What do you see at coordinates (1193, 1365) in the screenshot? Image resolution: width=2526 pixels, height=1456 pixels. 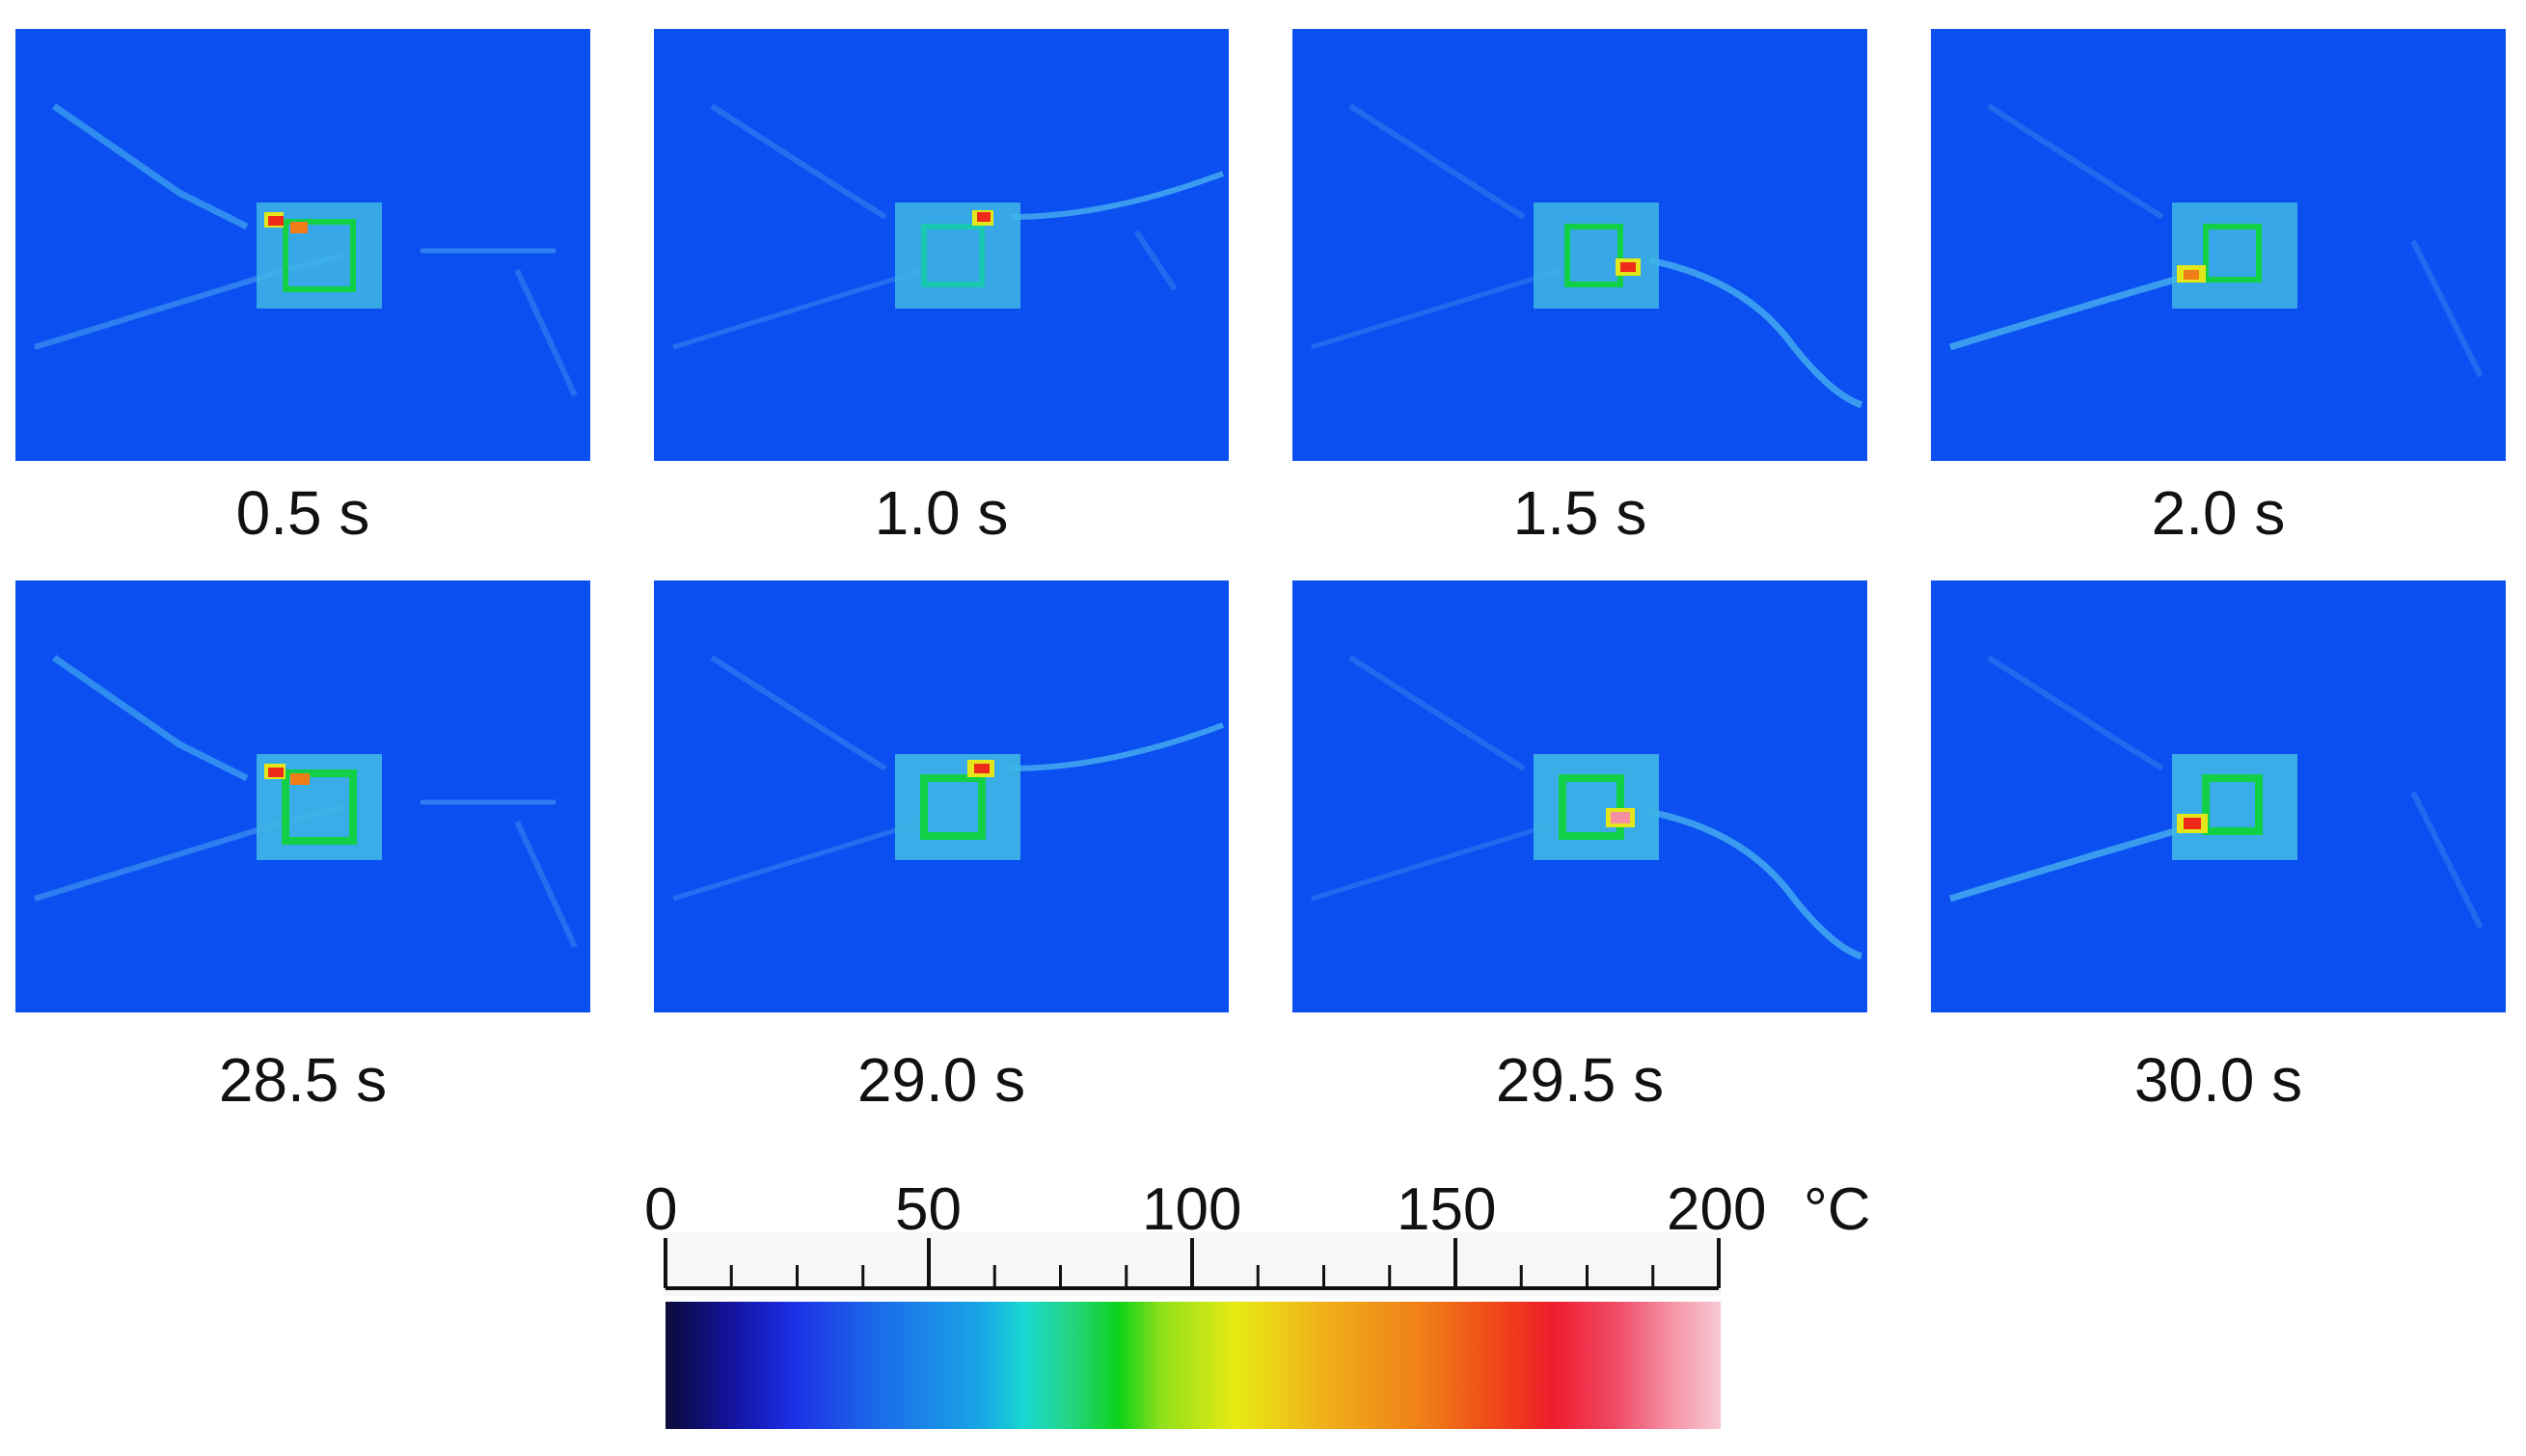 I see `temperature-colorbar` at bounding box center [1193, 1365].